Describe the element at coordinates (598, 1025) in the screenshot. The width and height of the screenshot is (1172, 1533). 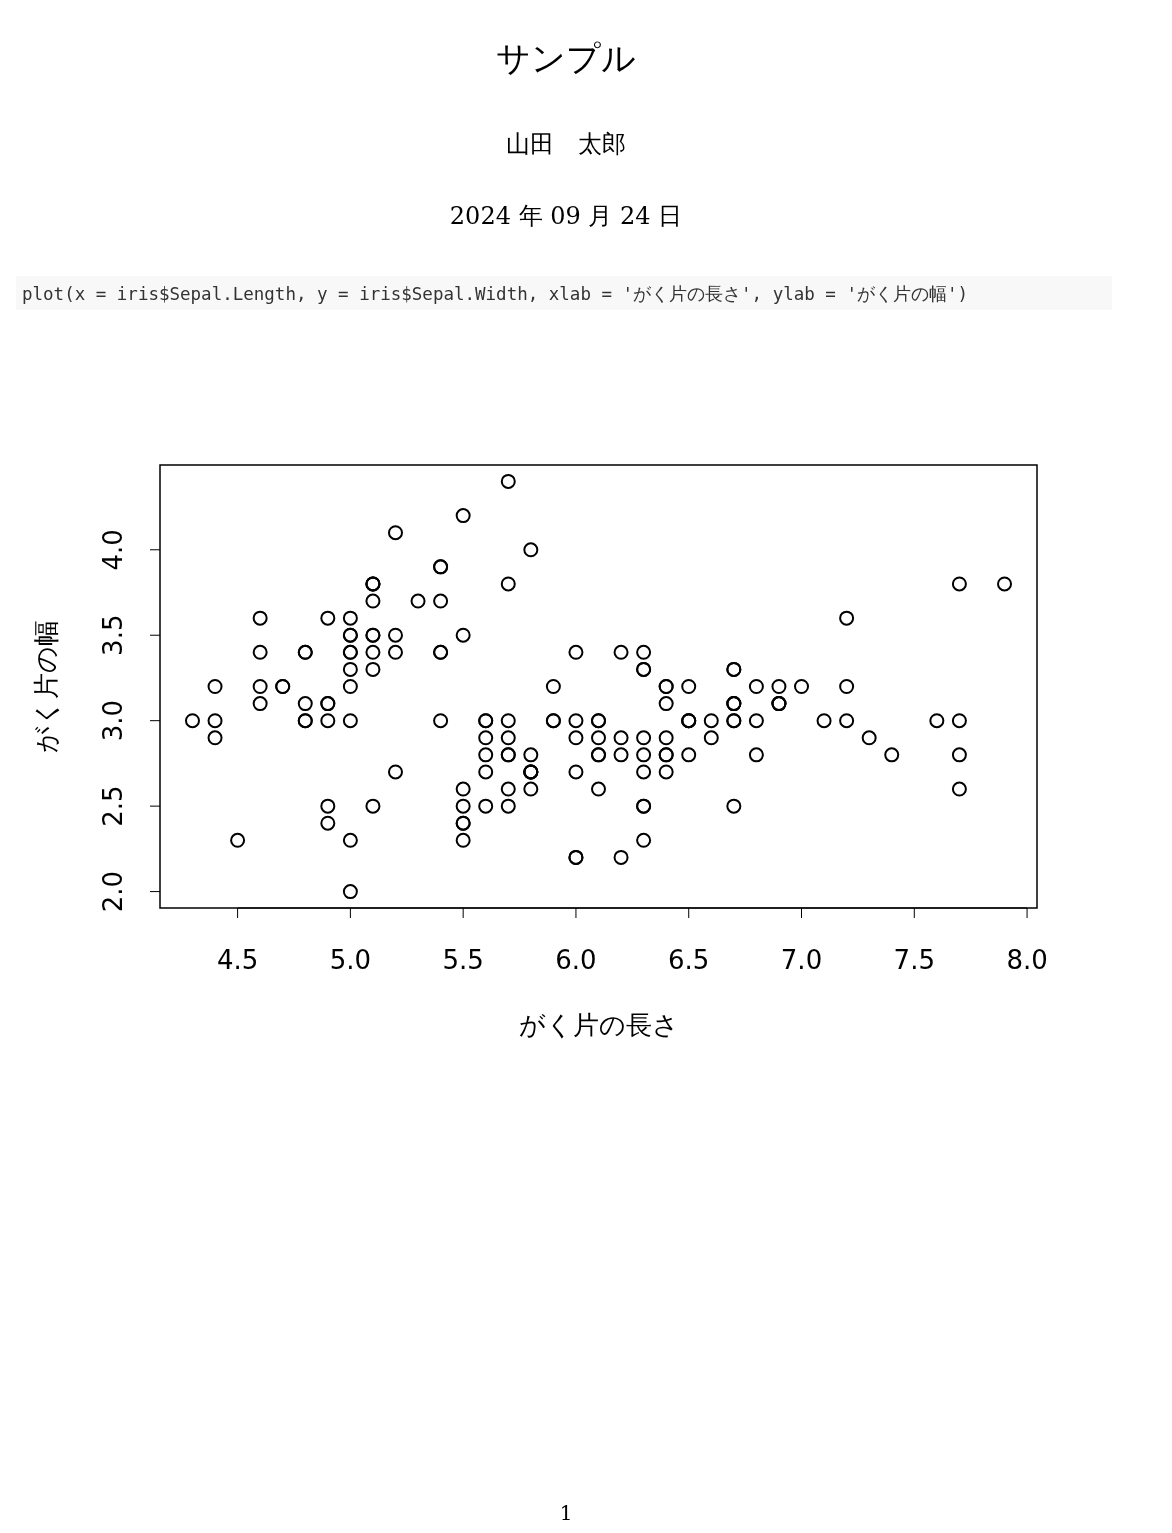
I see `x-axis-title: がく片の長さ` at that location.